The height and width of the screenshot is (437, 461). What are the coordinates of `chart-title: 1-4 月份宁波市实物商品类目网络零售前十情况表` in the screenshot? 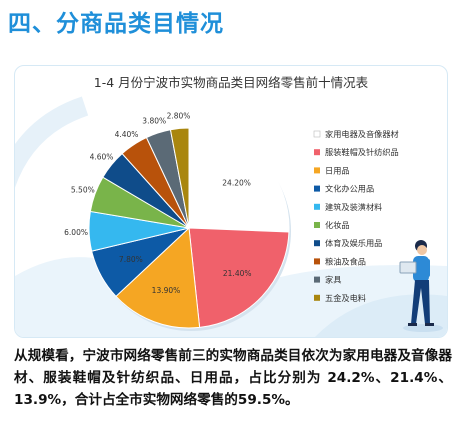 It's located at (231, 82).